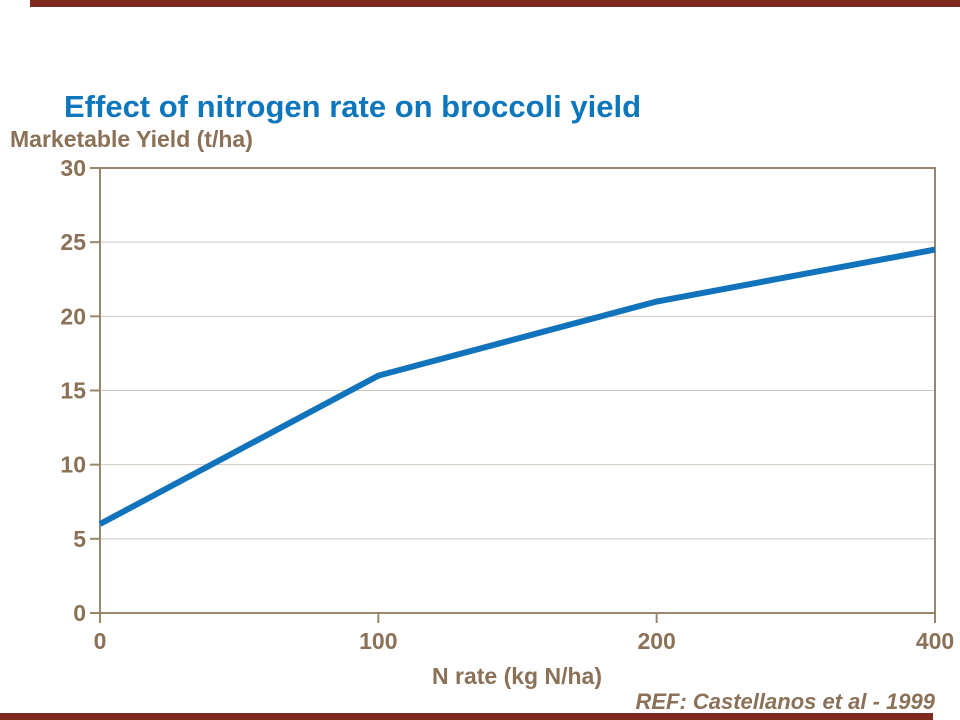  What do you see at coordinates (73, 465) in the screenshot?
I see `y-tick-label: 10` at bounding box center [73, 465].